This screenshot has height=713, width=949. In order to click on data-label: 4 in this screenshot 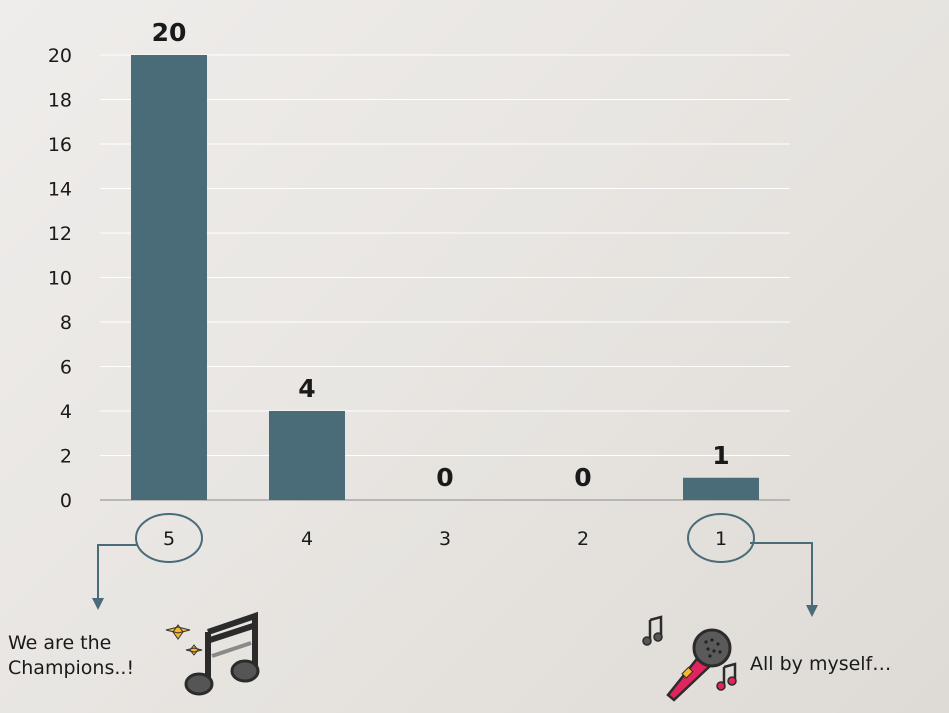, I will do `click(306, 388)`.